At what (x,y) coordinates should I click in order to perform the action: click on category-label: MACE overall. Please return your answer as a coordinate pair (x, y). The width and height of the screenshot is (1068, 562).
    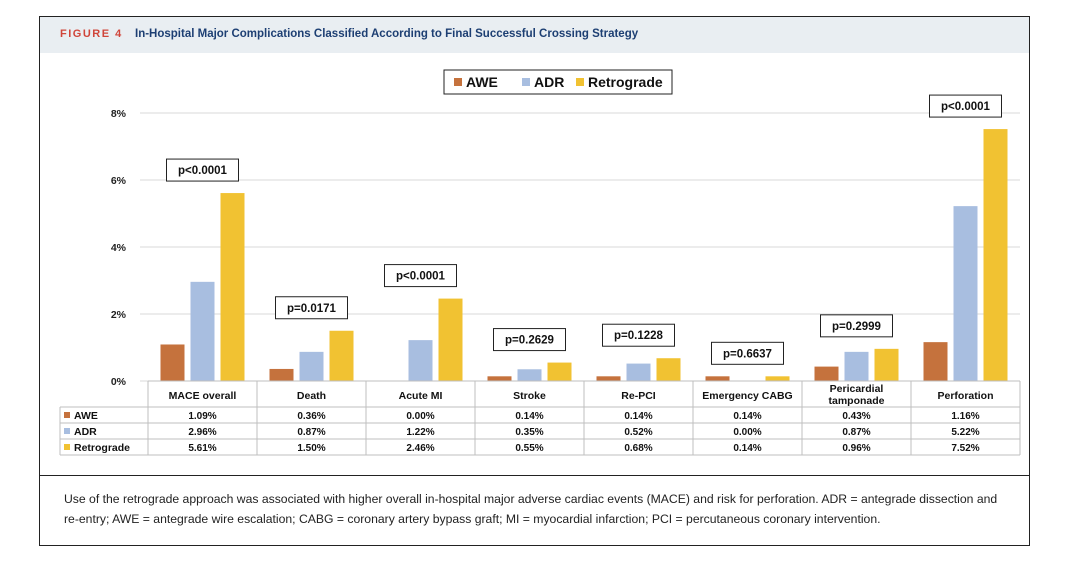
    Looking at the image, I should click on (203, 396).